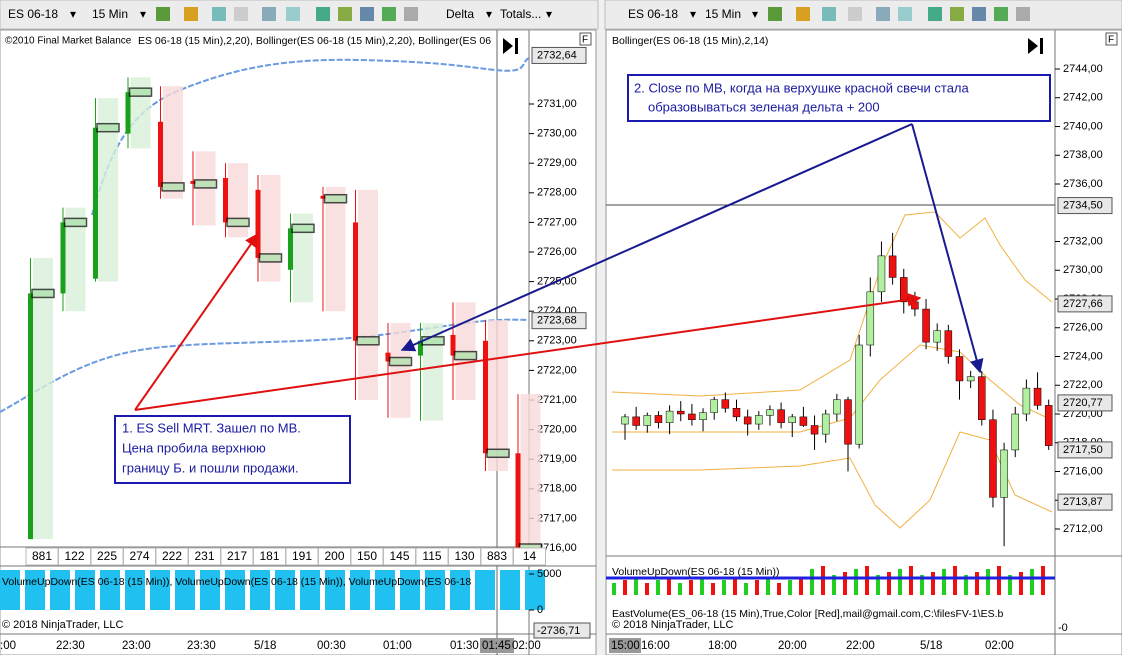 This screenshot has width=1122, height=655. I want to click on y-tick-label: 2723,00, so click(557, 341).